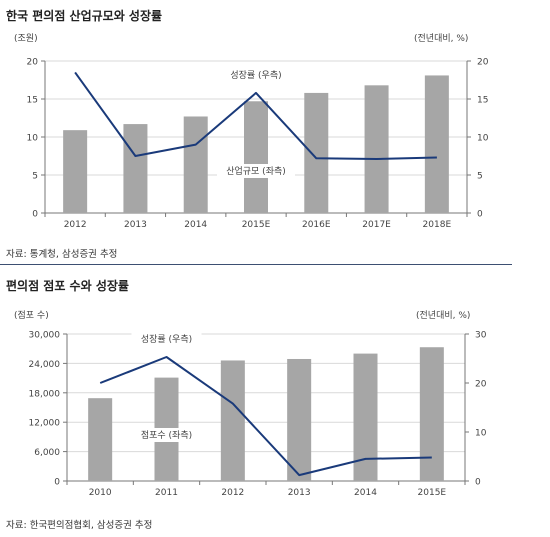 This screenshot has height=537, width=550. Describe the element at coordinates (26, 38) in the screenshot. I see `y-axis-label-left: (조원)` at that location.